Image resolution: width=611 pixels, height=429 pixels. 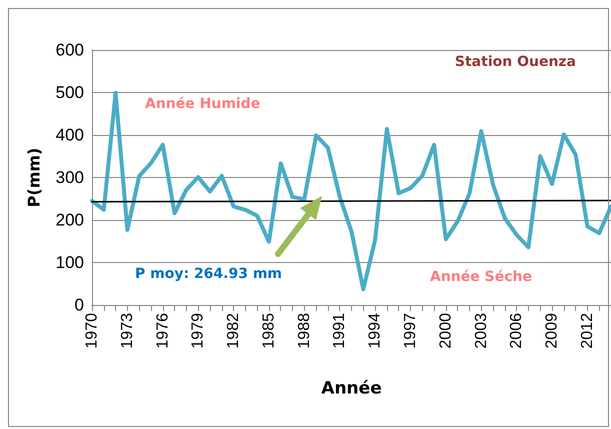 I want to click on annotation: P moy: 264.93 mm, so click(x=208, y=274).